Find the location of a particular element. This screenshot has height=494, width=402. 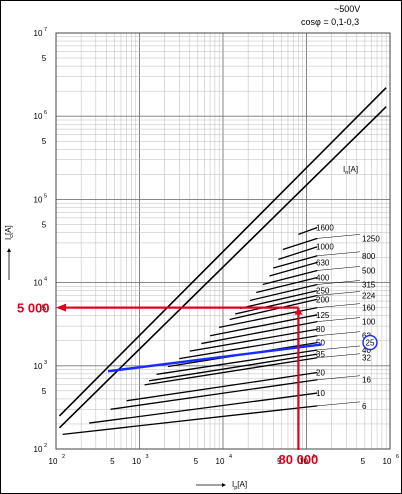

y-tick-exponent: 6 is located at coordinates (45, 113).